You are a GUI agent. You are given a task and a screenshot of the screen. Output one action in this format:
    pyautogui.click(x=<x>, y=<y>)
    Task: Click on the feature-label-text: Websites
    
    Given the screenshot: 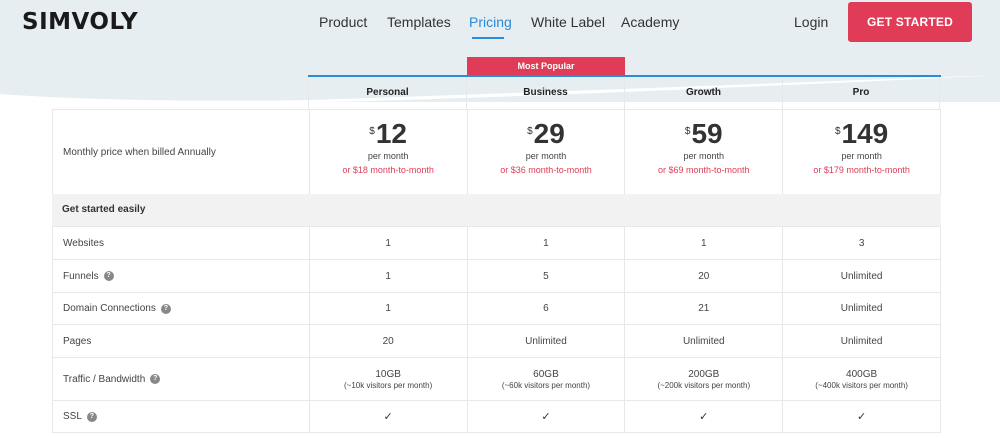 What is the action you would take?
    pyautogui.click(x=83, y=243)
    